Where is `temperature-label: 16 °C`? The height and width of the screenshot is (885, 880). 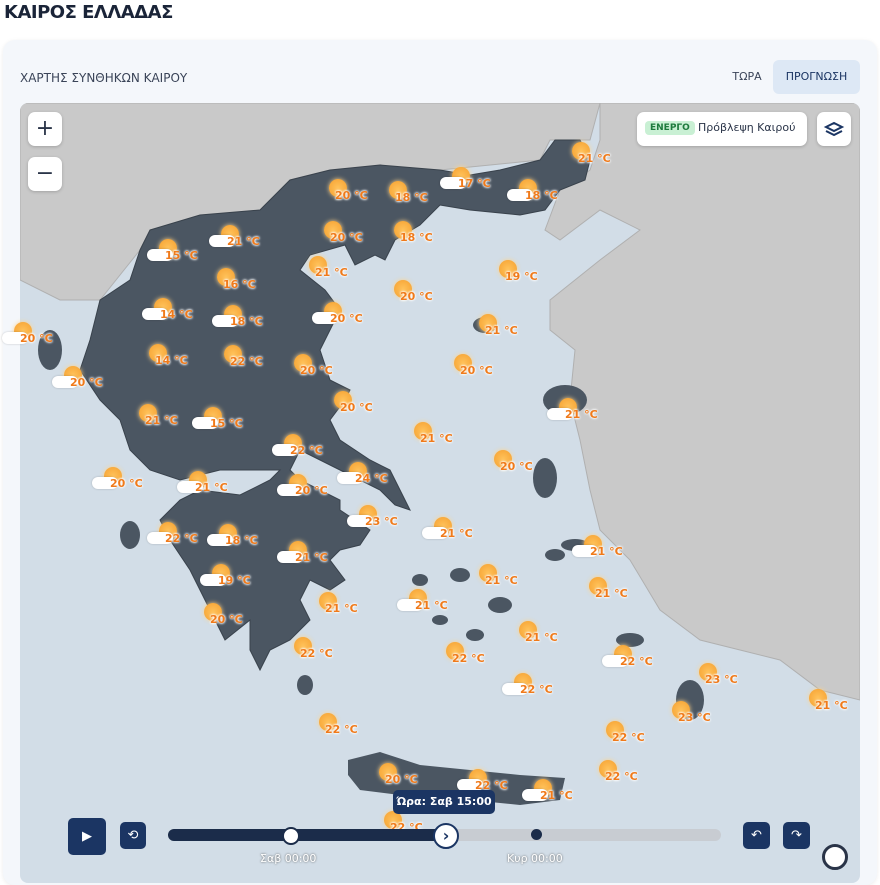
temperature-label: 16 °C is located at coordinates (239, 284).